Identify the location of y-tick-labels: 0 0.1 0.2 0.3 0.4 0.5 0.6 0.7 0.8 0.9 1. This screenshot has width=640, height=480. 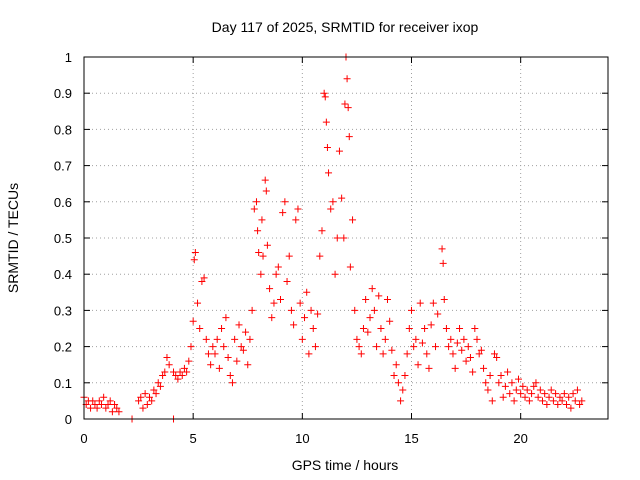
(63, 238).